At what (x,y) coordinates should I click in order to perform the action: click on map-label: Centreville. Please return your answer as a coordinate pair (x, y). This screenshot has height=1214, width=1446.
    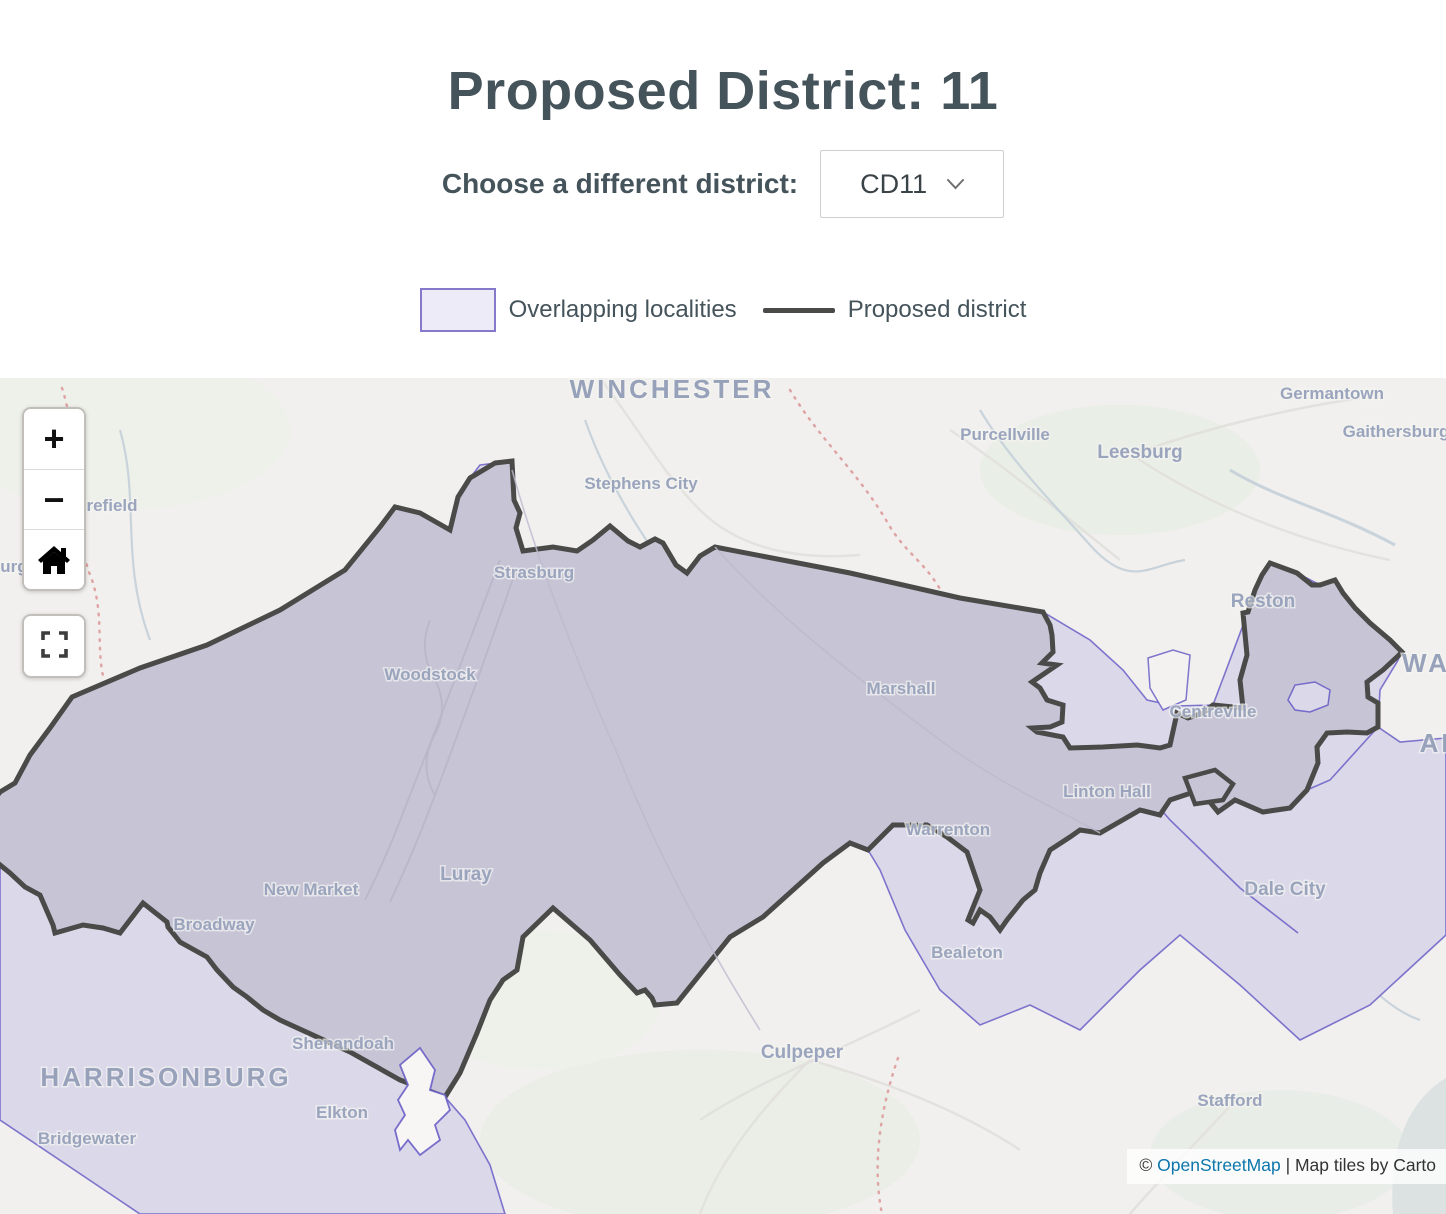
    Looking at the image, I should click on (1213, 711).